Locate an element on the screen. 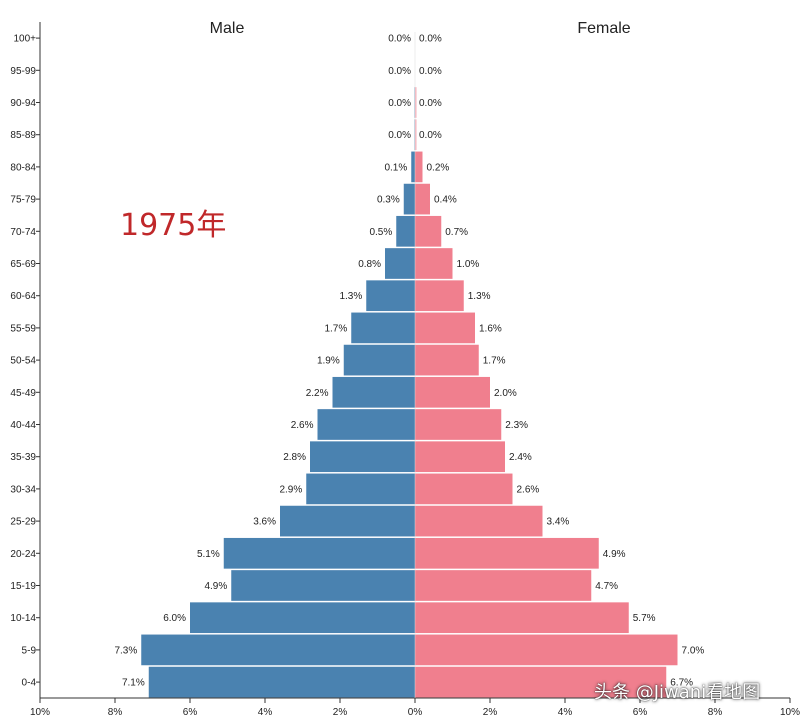 Image resolution: width=806 pixels, height=720 pixels. female-value-label: 6.7% is located at coordinates (681, 683).